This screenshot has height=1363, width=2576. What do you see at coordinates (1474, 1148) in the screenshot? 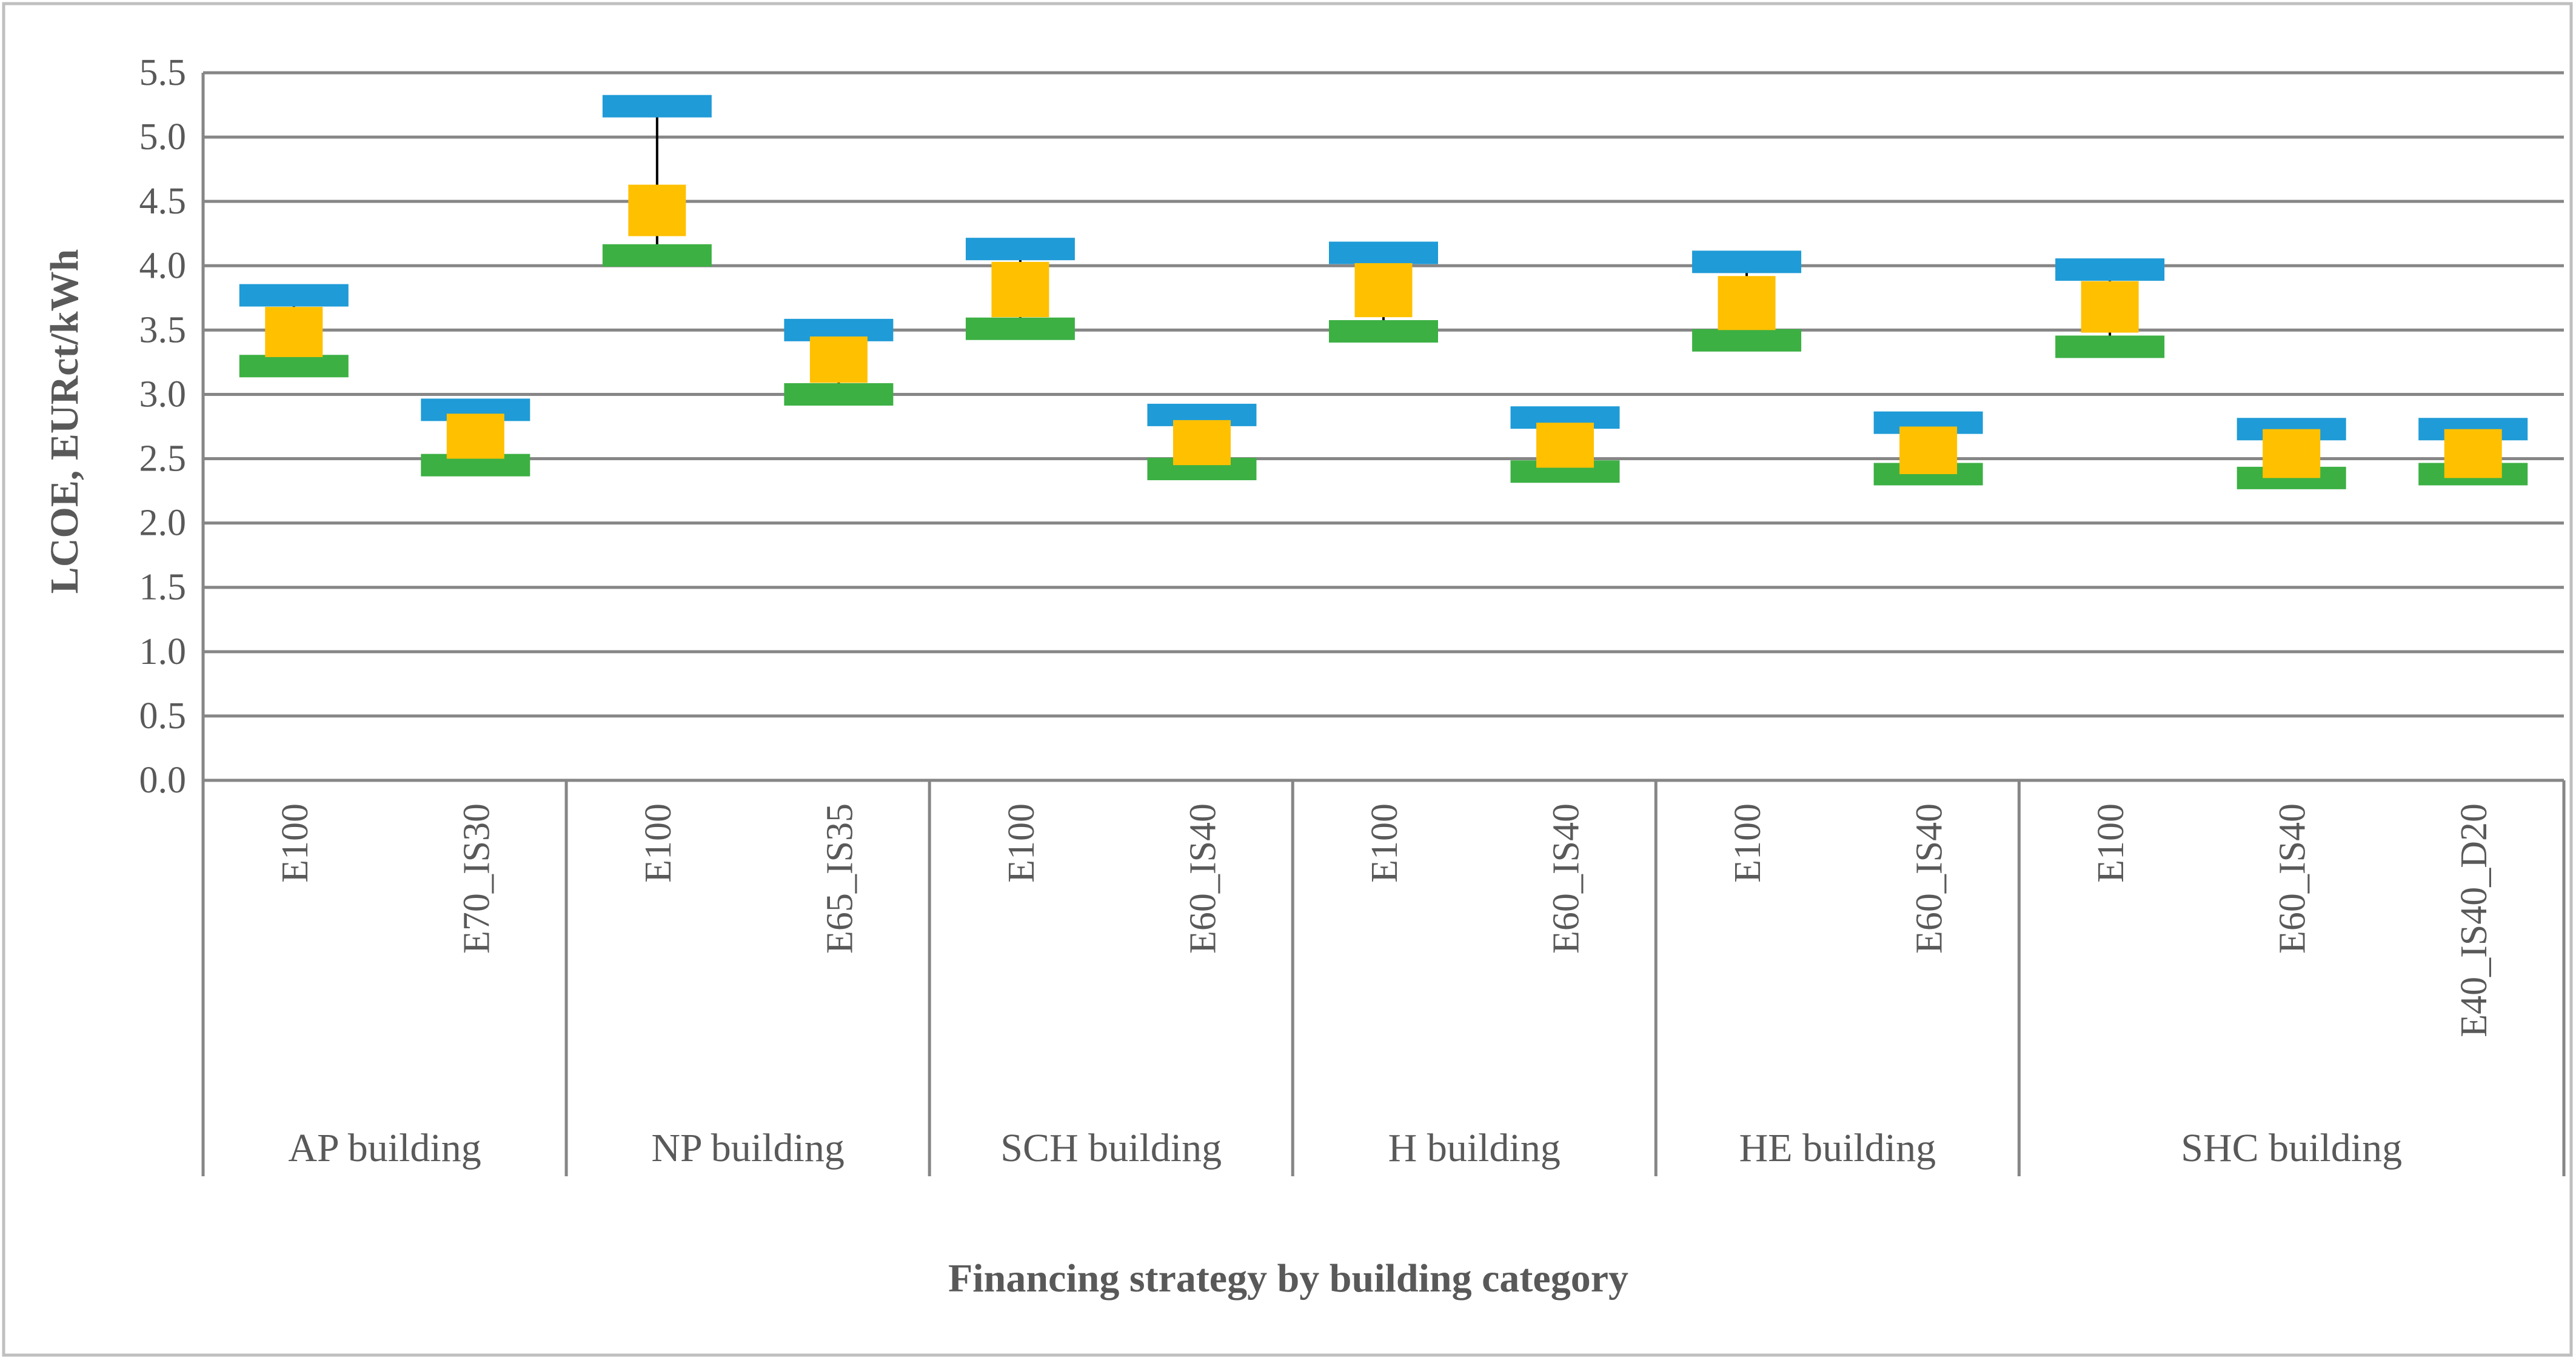
I see `group-label: H building` at bounding box center [1474, 1148].